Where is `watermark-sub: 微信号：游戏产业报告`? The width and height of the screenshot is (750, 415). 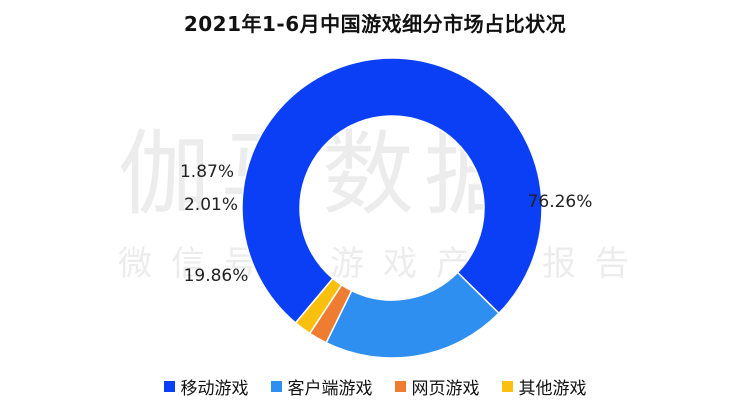
watermark-sub: 微信号：游戏产业报告 is located at coordinates (383, 264).